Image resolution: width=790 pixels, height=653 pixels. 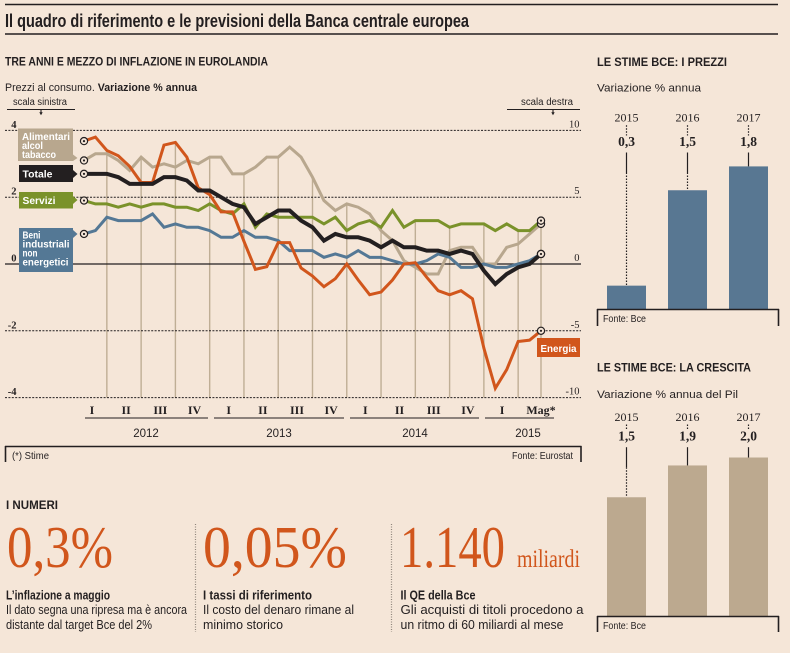 What do you see at coordinates (46, 245) in the screenshot?
I see `legend-text: industriali` at bounding box center [46, 245].